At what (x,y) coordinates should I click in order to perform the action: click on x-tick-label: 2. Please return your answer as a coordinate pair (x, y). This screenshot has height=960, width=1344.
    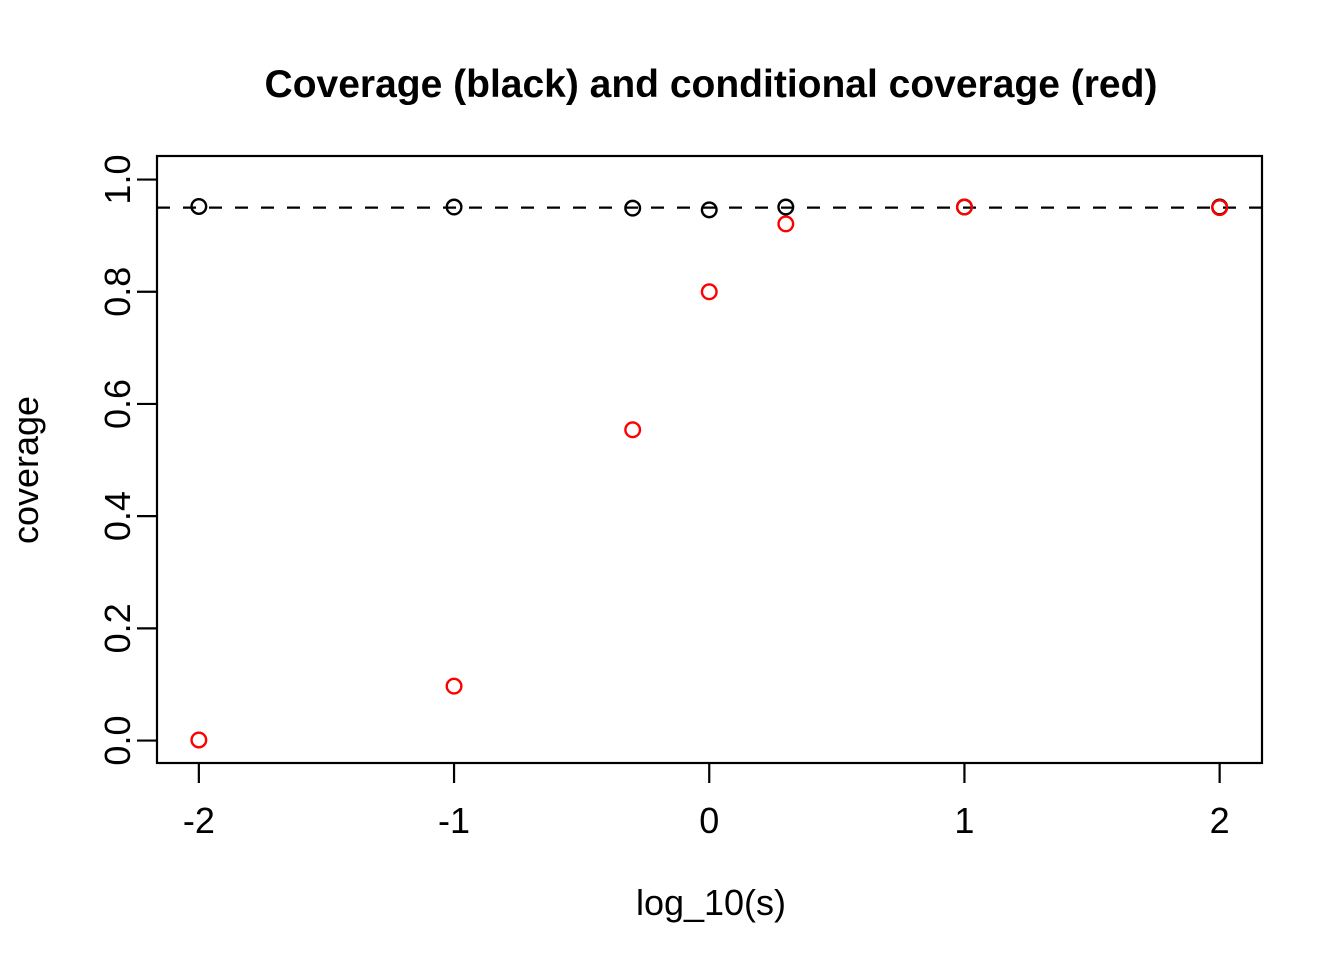
    Looking at the image, I should click on (1220, 820).